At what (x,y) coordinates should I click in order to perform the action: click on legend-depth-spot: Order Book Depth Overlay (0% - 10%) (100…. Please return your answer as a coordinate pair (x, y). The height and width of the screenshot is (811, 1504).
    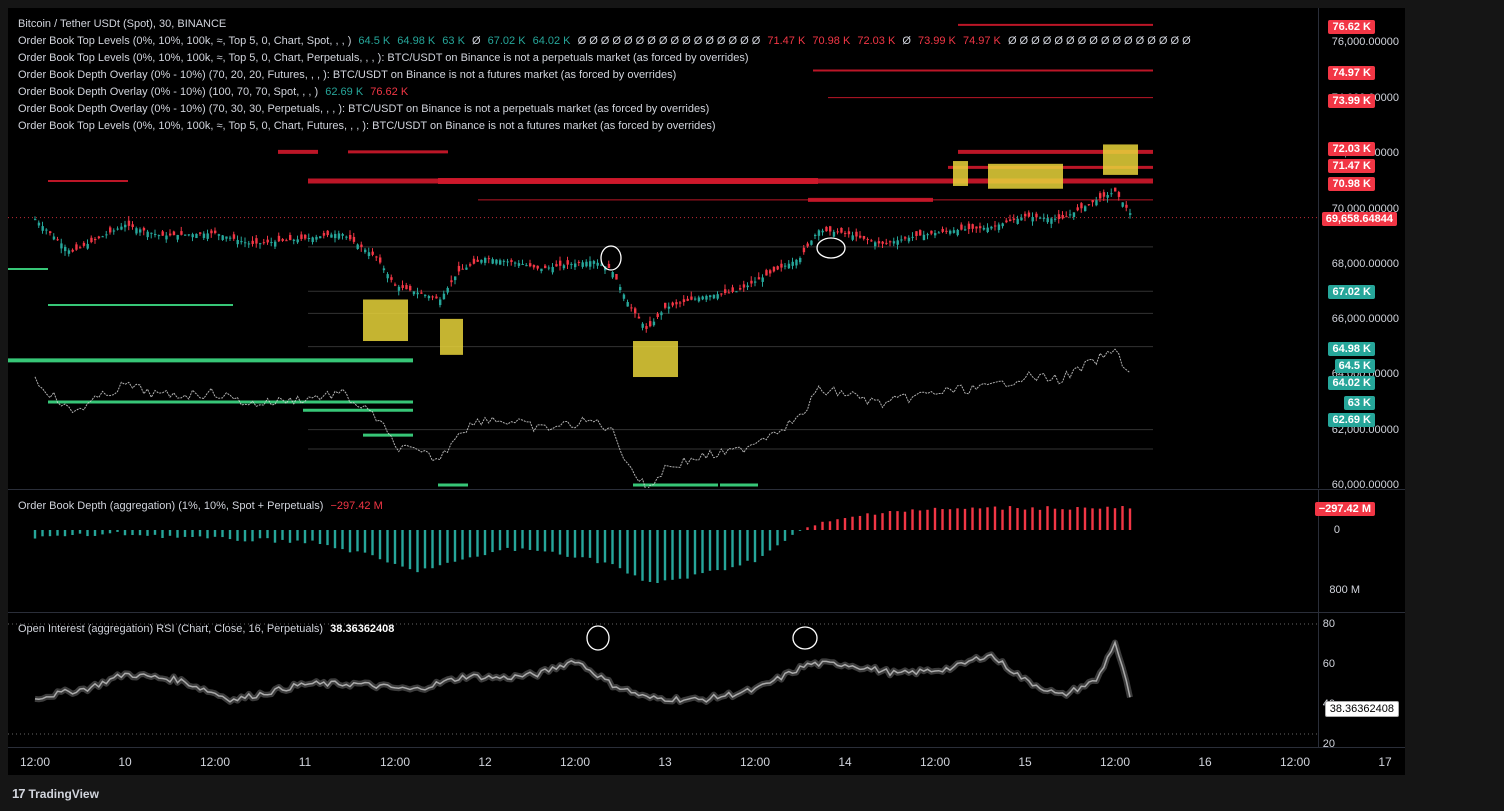
    Looking at the image, I should click on (213, 92).